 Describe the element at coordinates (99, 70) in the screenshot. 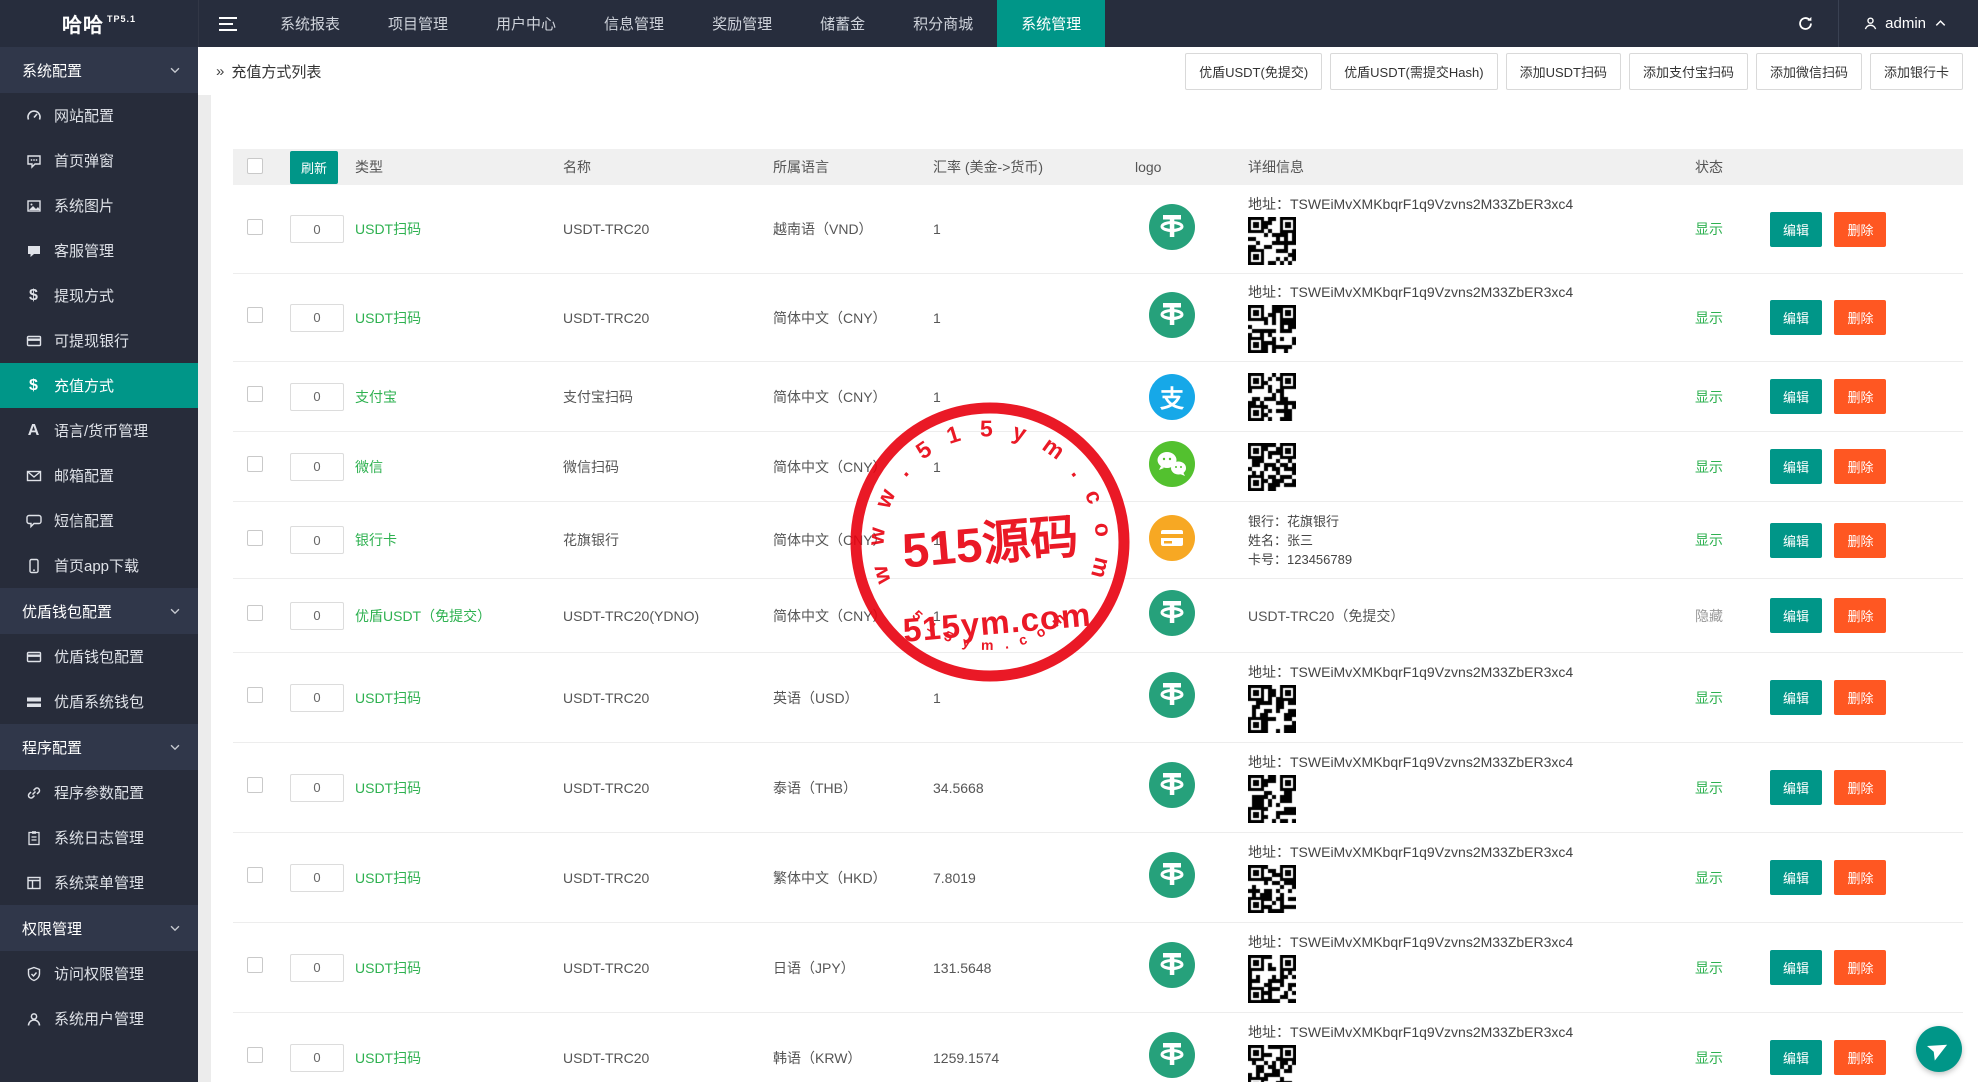

I see `sidebar-section-1: 系统配置` at that location.